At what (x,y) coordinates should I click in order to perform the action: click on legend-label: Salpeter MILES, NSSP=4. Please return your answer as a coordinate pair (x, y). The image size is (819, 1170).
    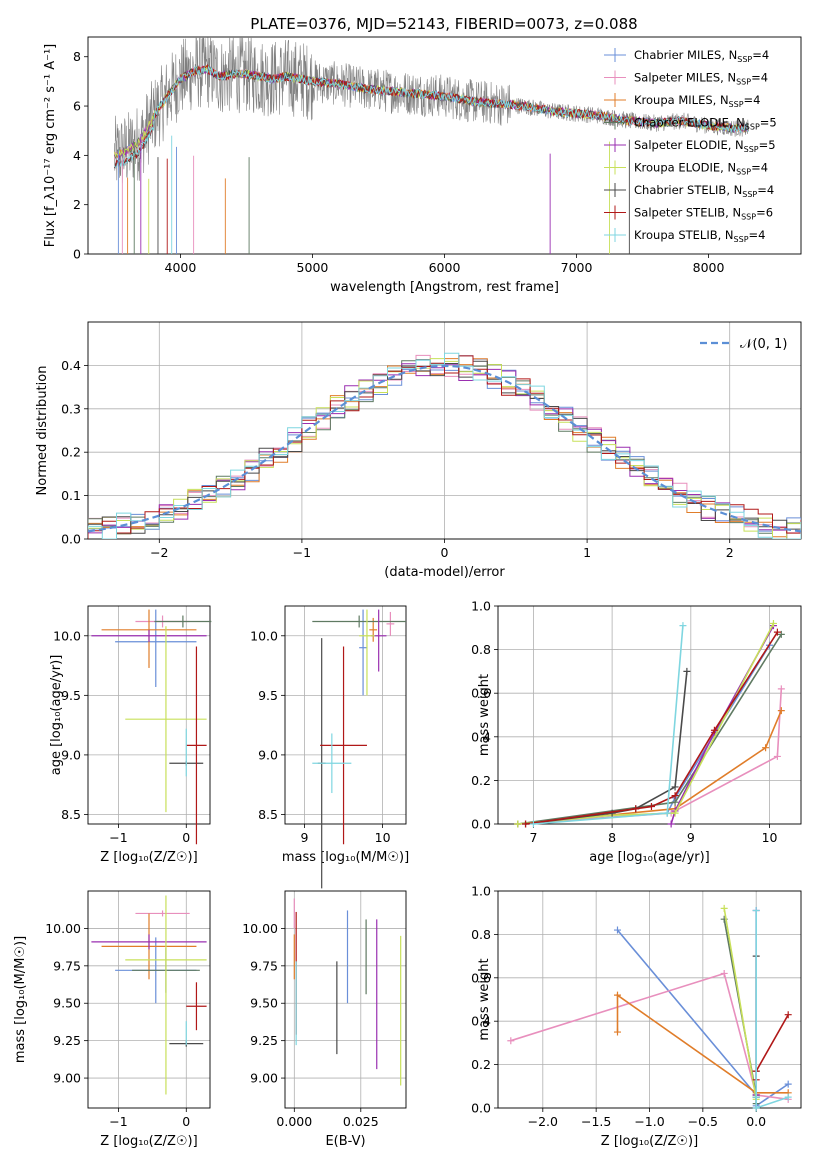
    Looking at the image, I should click on (701, 79).